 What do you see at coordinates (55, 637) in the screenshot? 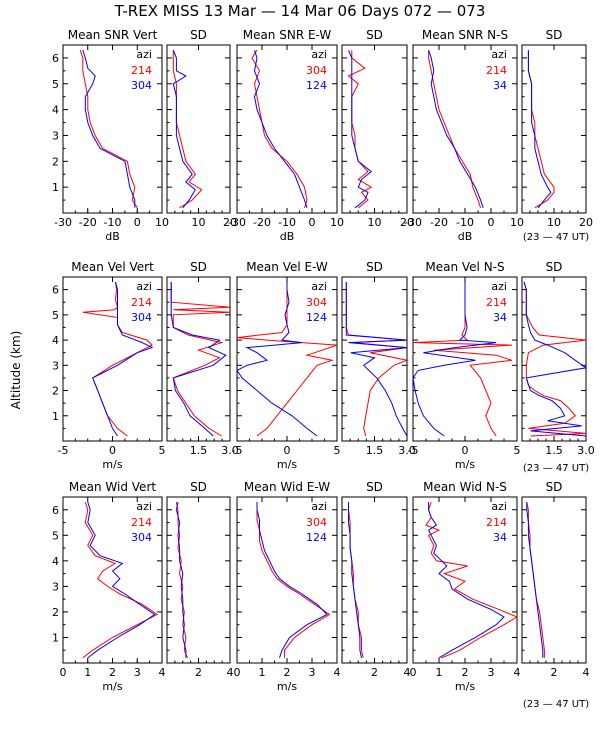
I see `y-tick-label: 1` at bounding box center [55, 637].